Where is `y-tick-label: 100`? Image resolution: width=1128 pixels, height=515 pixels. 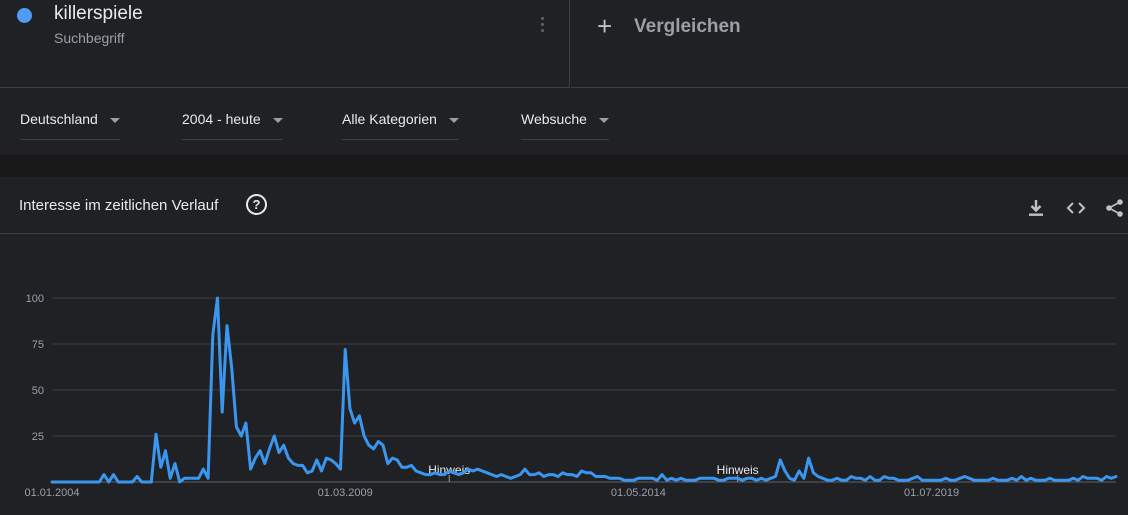
y-tick-label: 100 is located at coordinates (35, 299).